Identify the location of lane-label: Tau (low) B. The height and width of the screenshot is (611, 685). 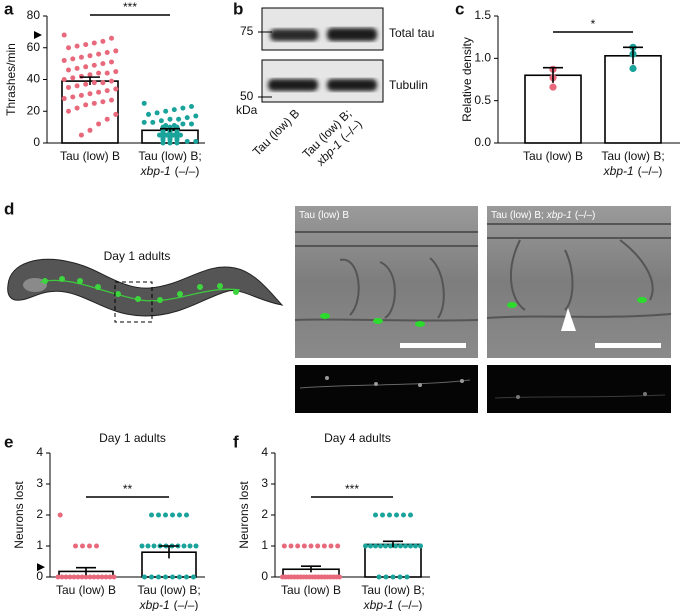
(276, 132).